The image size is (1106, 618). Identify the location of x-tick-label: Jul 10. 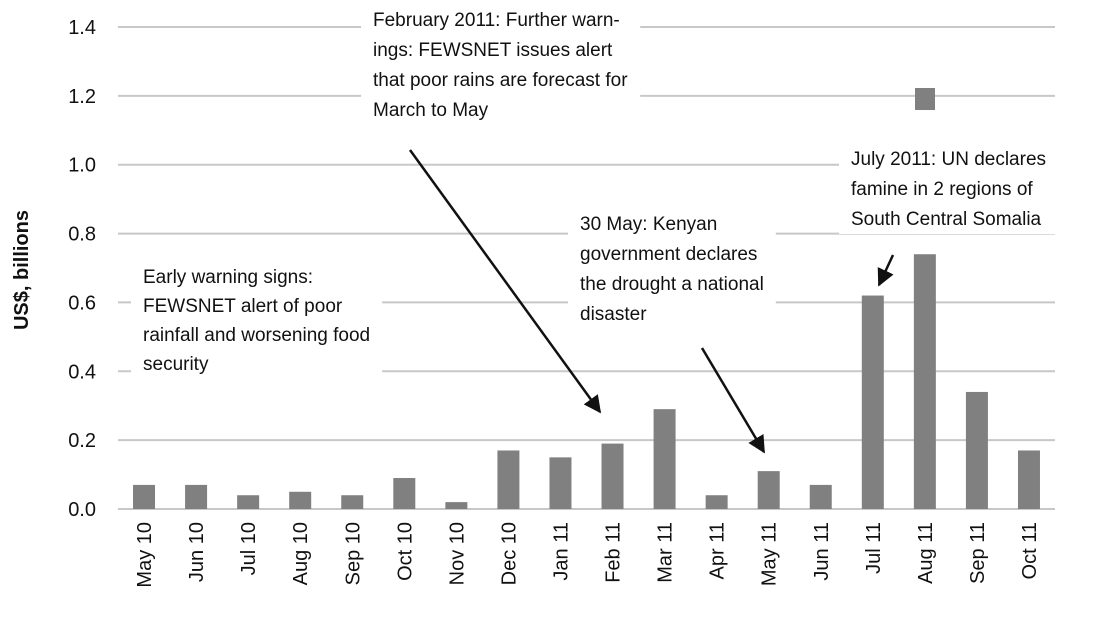
(249, 548).